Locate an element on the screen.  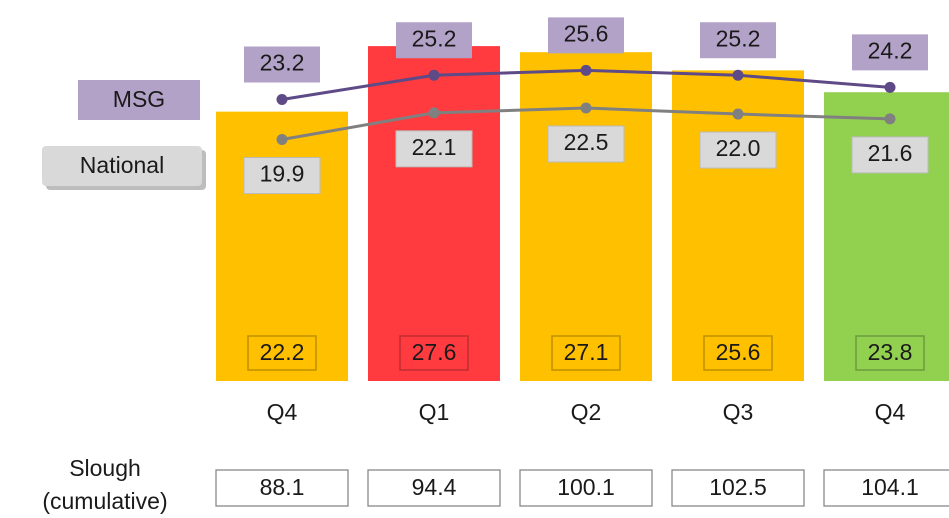
legend-label: National is located at coordinates (122, 165).